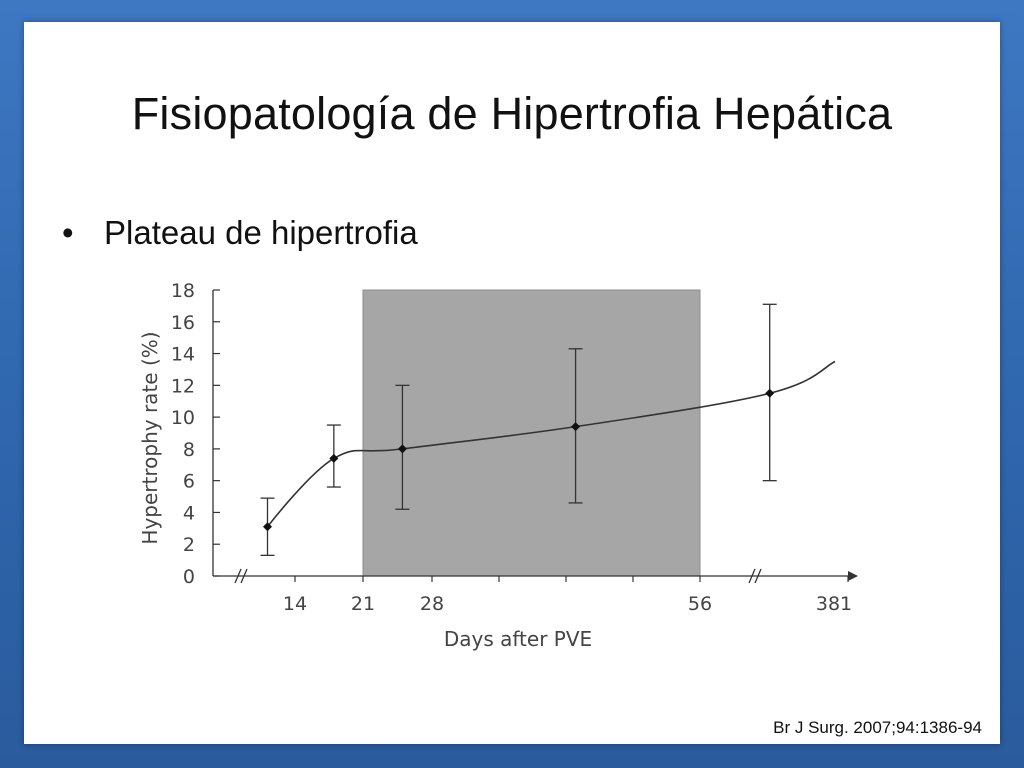 This screenshot has height=768, width=1024. I want to click on y-tick-label: 8, so click(189, 450).